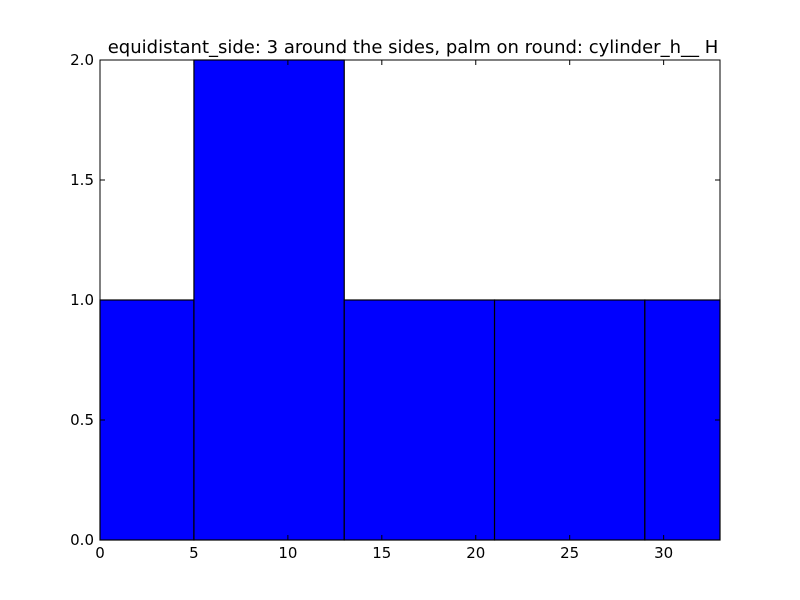 The height and width of the screenshot is (600, 800). I want to click on x-tick-label: 15, so click(381, 553).